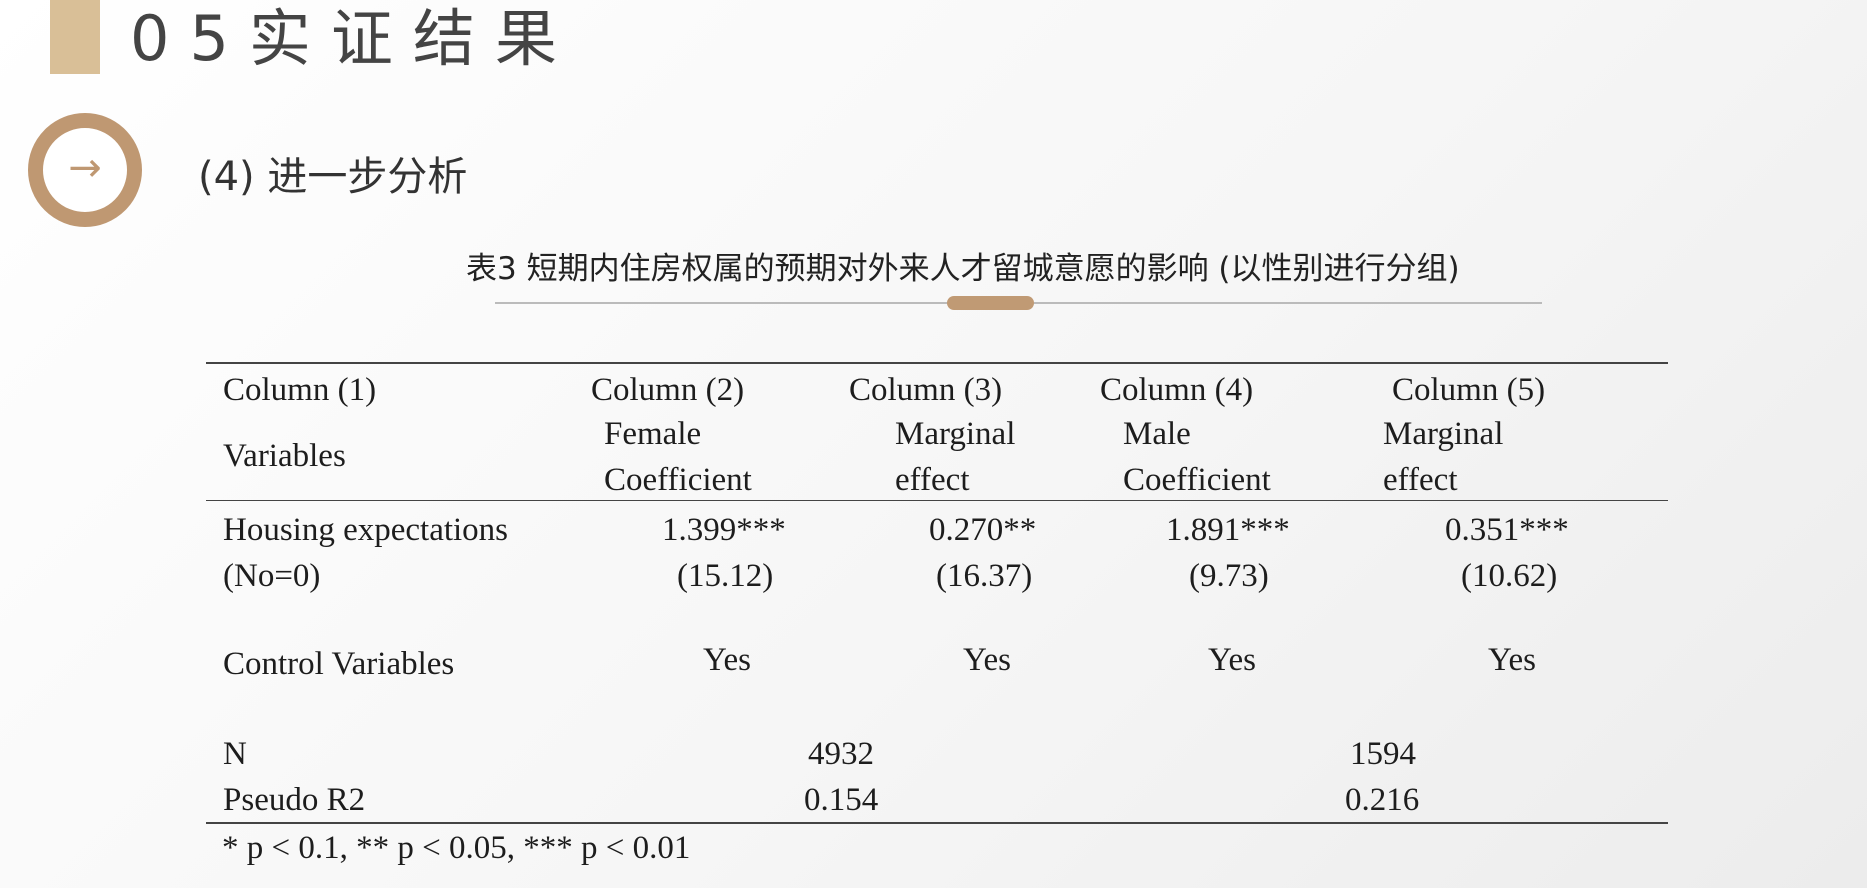 Image resolution: width=1867 pixels, height=888 pixels. I want to click on column-header-5: Column (5), so click(1469, 390).